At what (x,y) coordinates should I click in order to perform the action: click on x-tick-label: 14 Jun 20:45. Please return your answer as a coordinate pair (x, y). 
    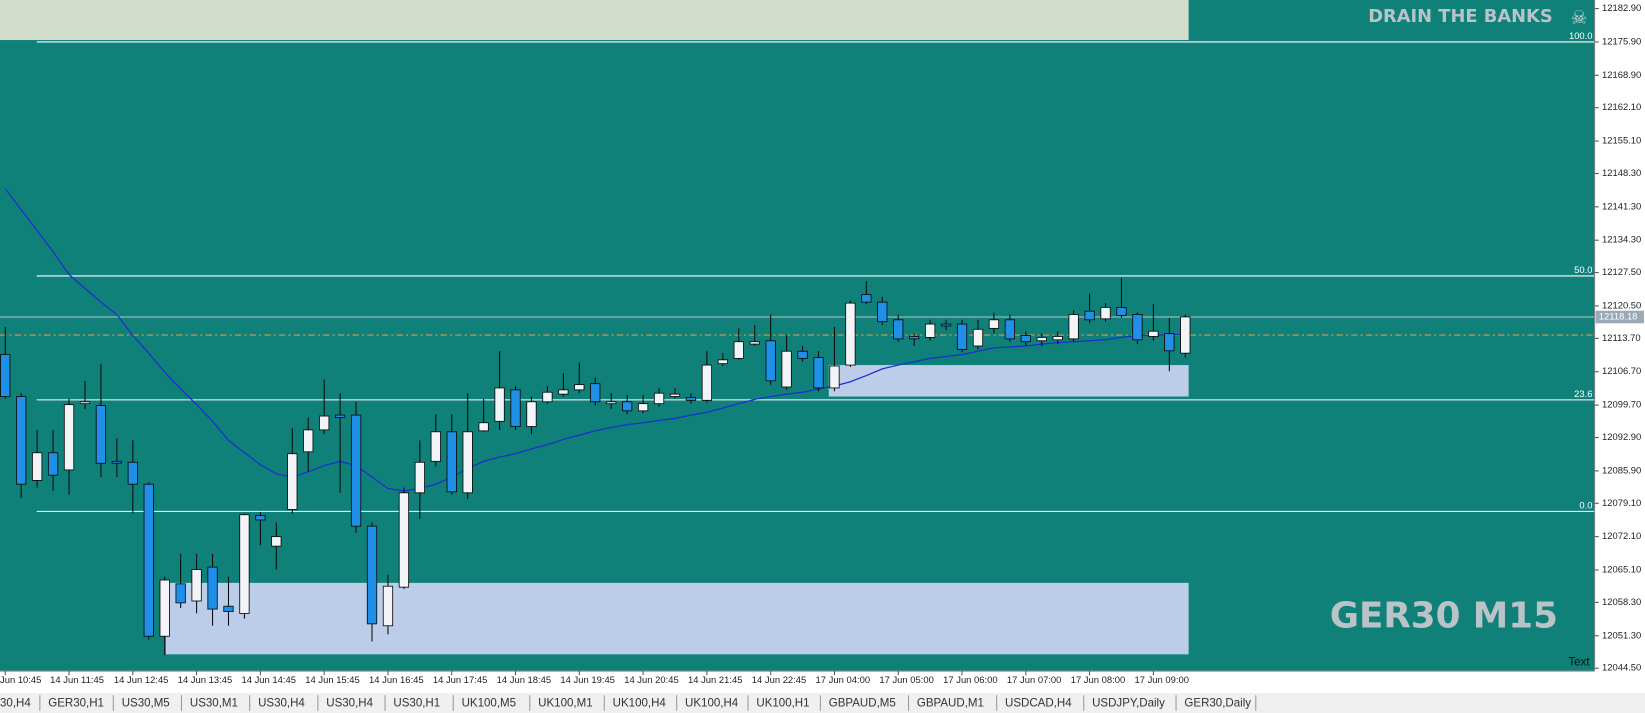
    Looking at the image, I should click on (651, 679).